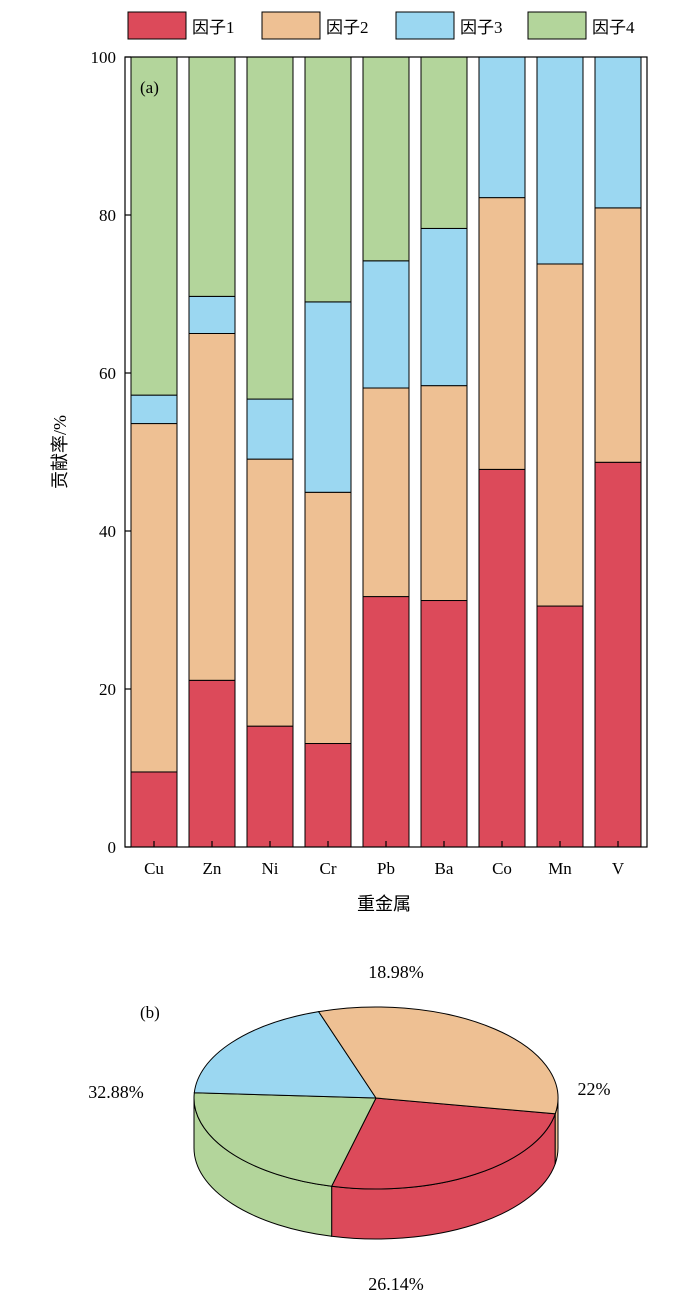 This screenshot has height=1303, width=700. What do you see at coordinates (107, 531) in the screenshot?
I see `y-tick-label: 40` at bounding box center [107, 531].